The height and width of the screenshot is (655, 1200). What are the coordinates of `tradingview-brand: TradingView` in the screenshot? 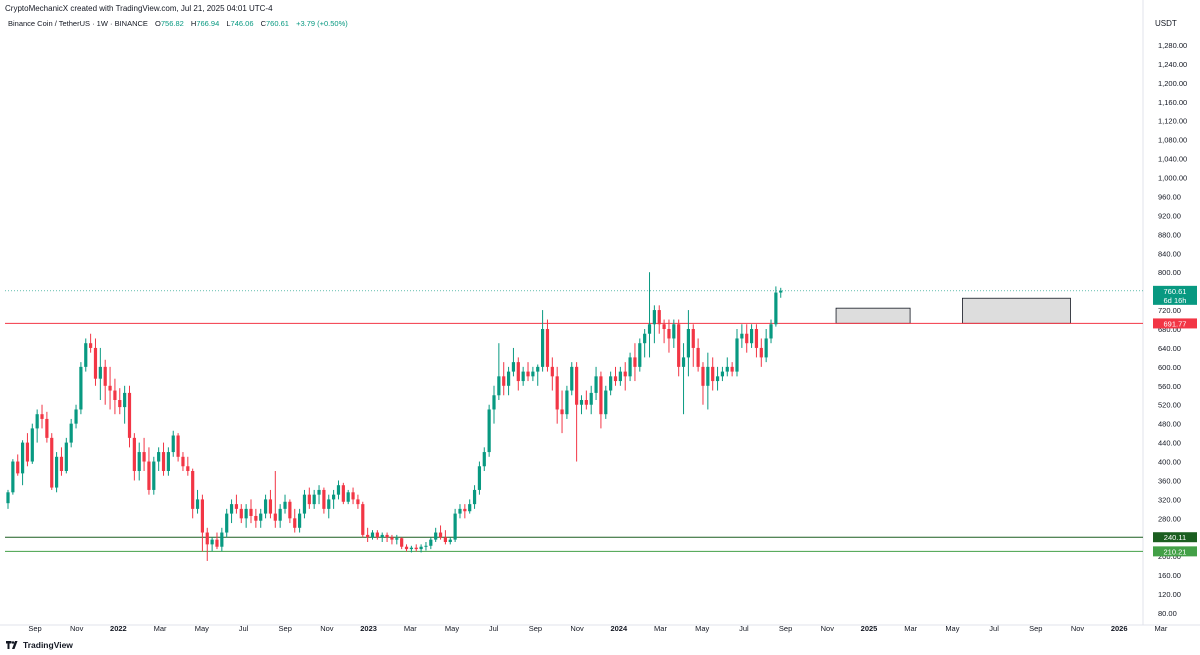 It's located at (39, 645).